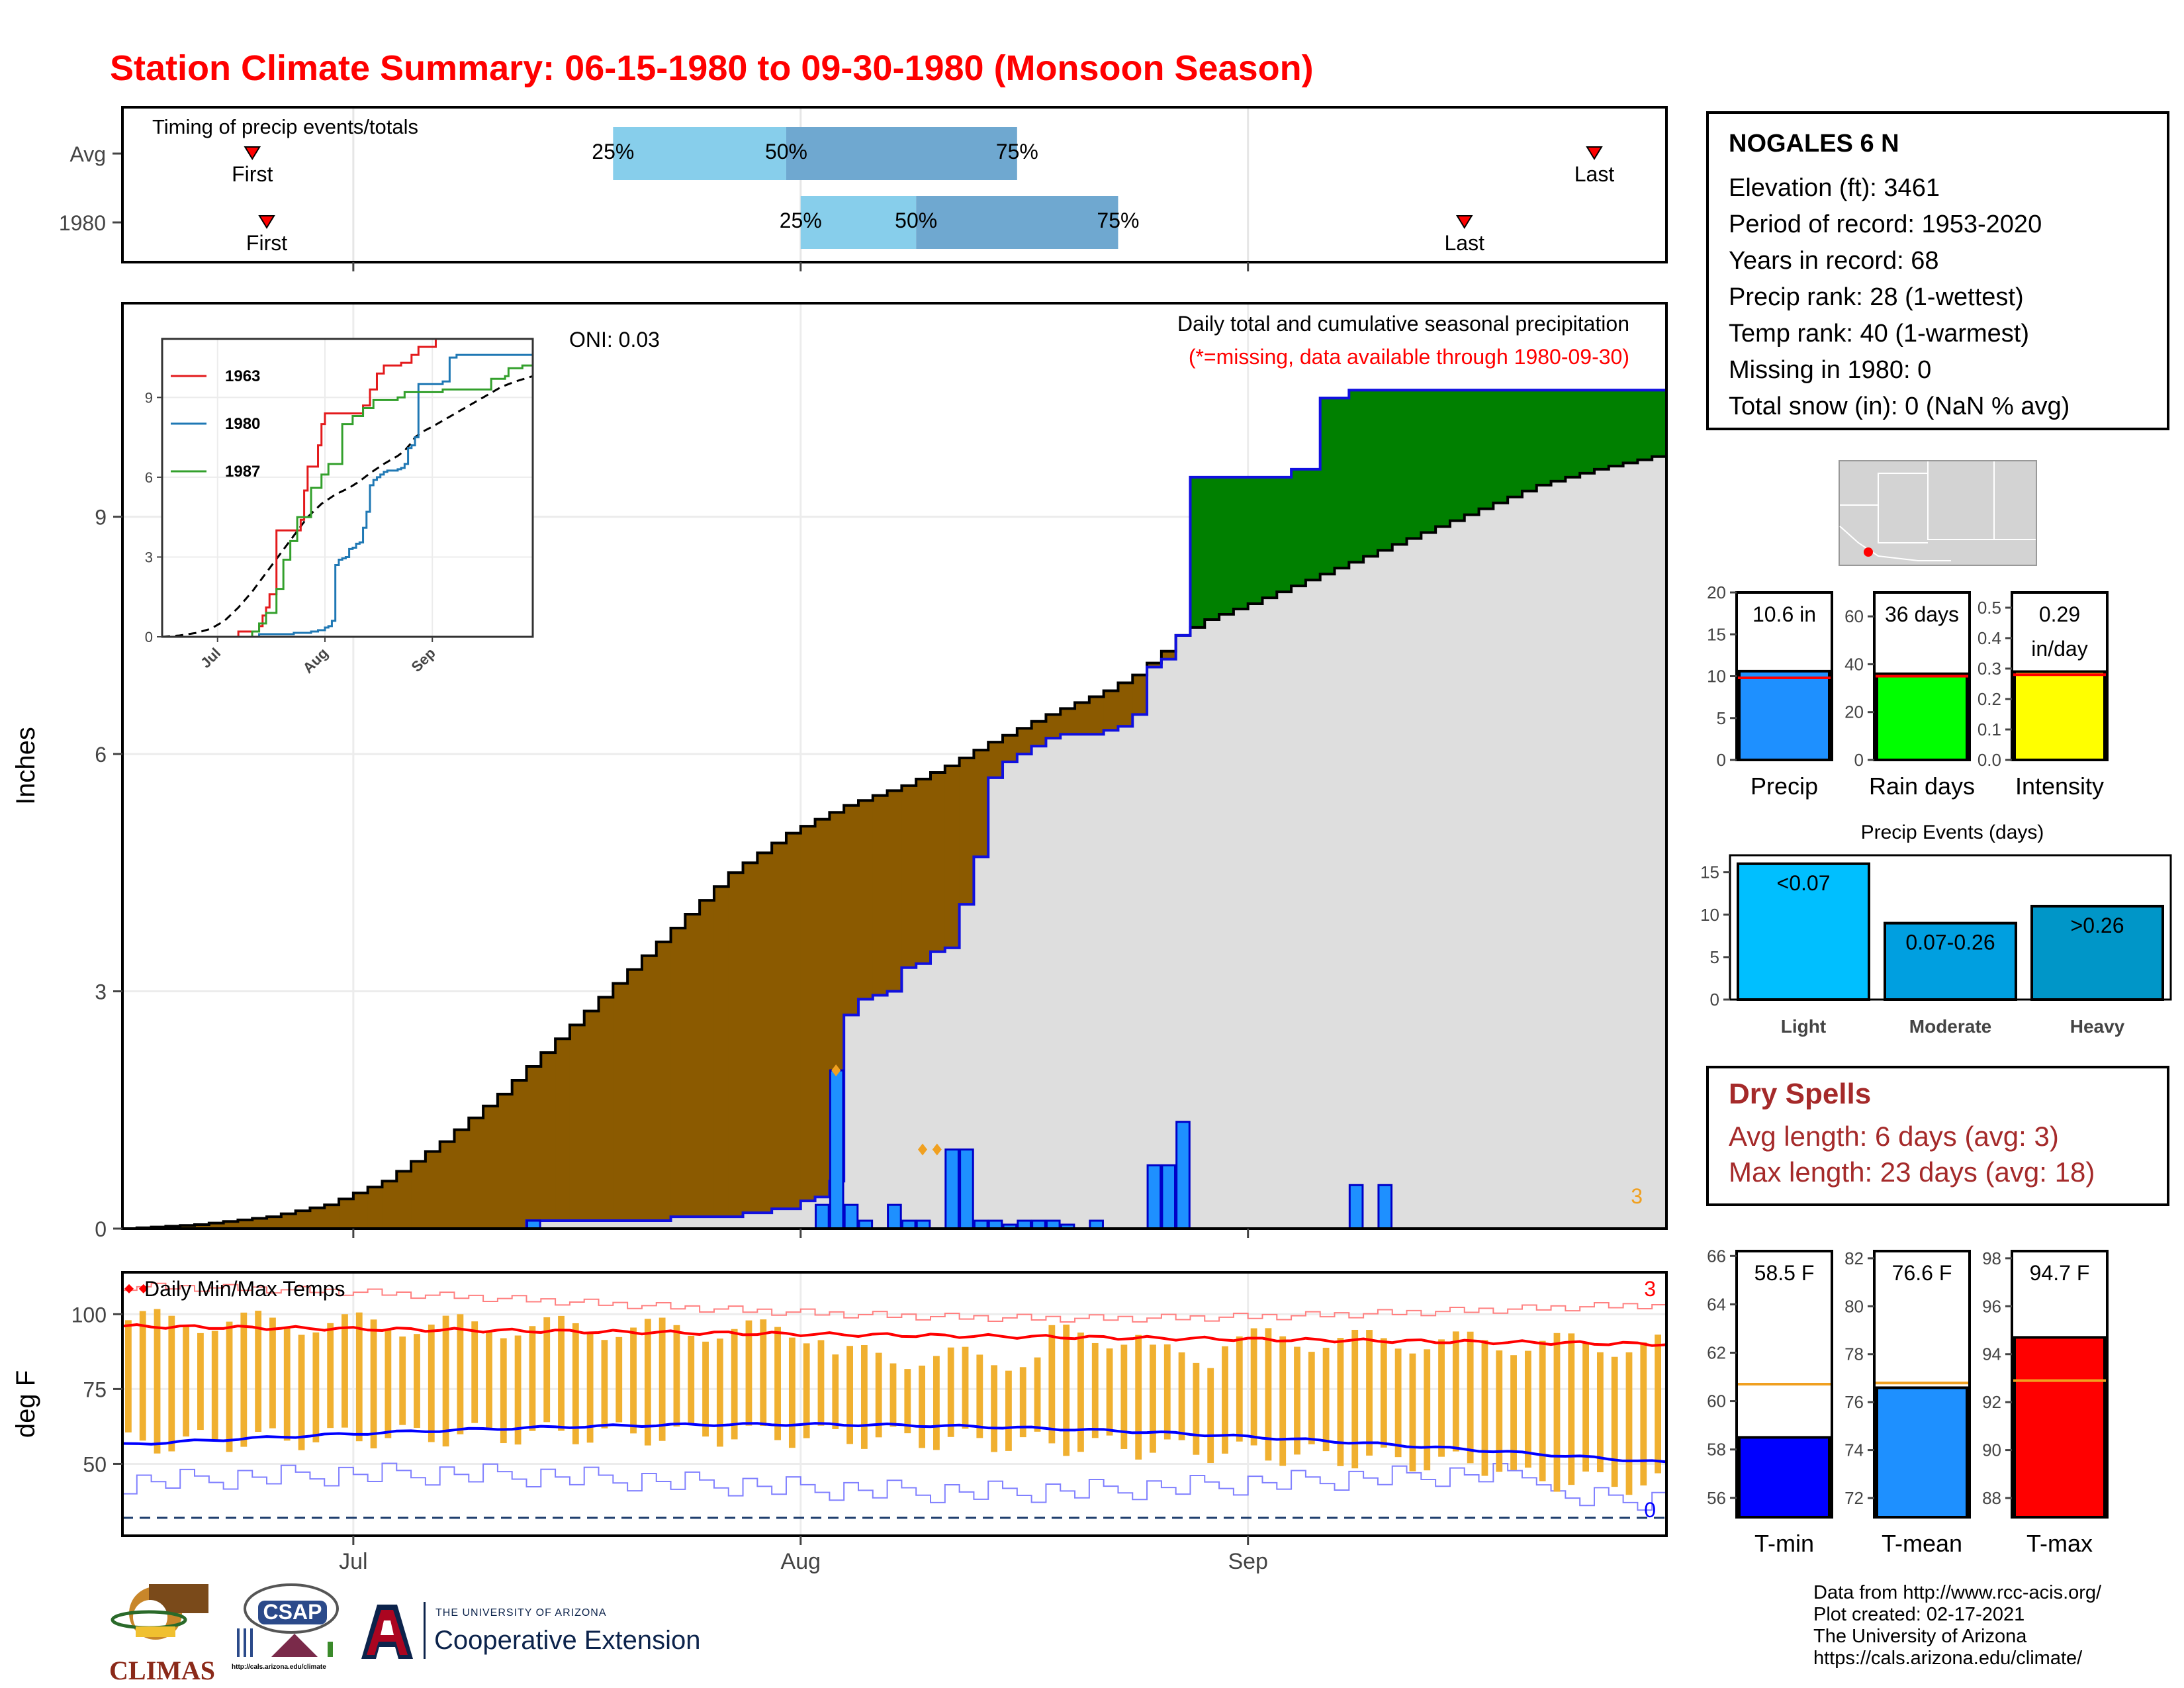 This screenshot has width=2184, height=1688. Describe the element at coordinates (1803, 1026) in the screenshot. I see `events-category-label: Light` at that location.